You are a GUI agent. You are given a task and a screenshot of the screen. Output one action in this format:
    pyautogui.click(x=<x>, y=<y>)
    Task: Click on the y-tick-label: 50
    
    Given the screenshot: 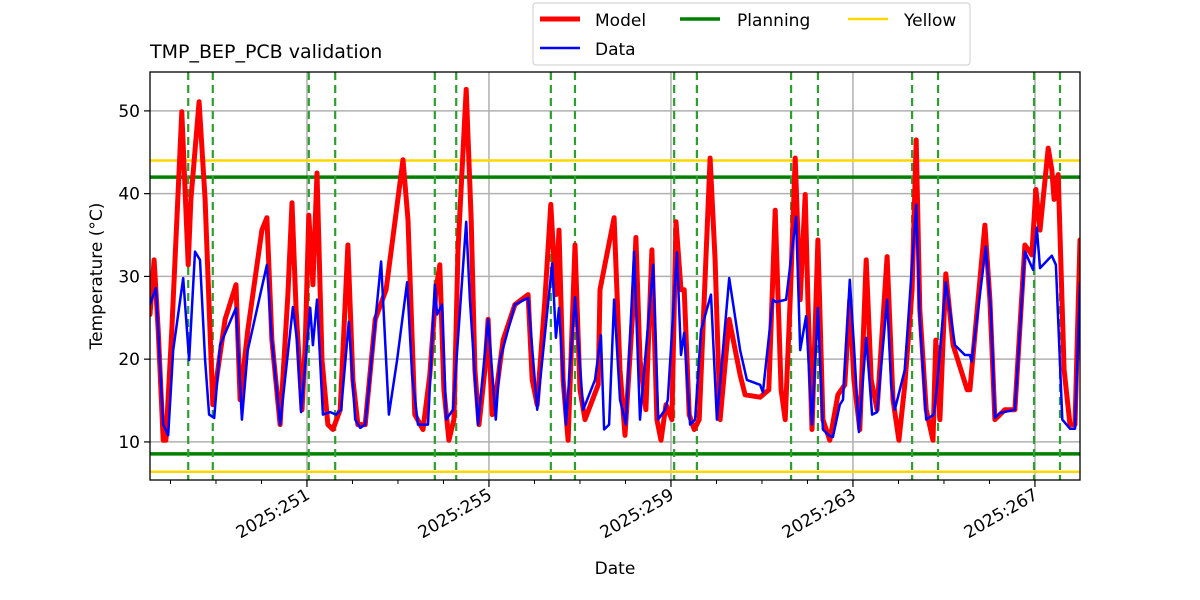 What is the action you would take?
    pyautogui.click(x=129, y=112)
    